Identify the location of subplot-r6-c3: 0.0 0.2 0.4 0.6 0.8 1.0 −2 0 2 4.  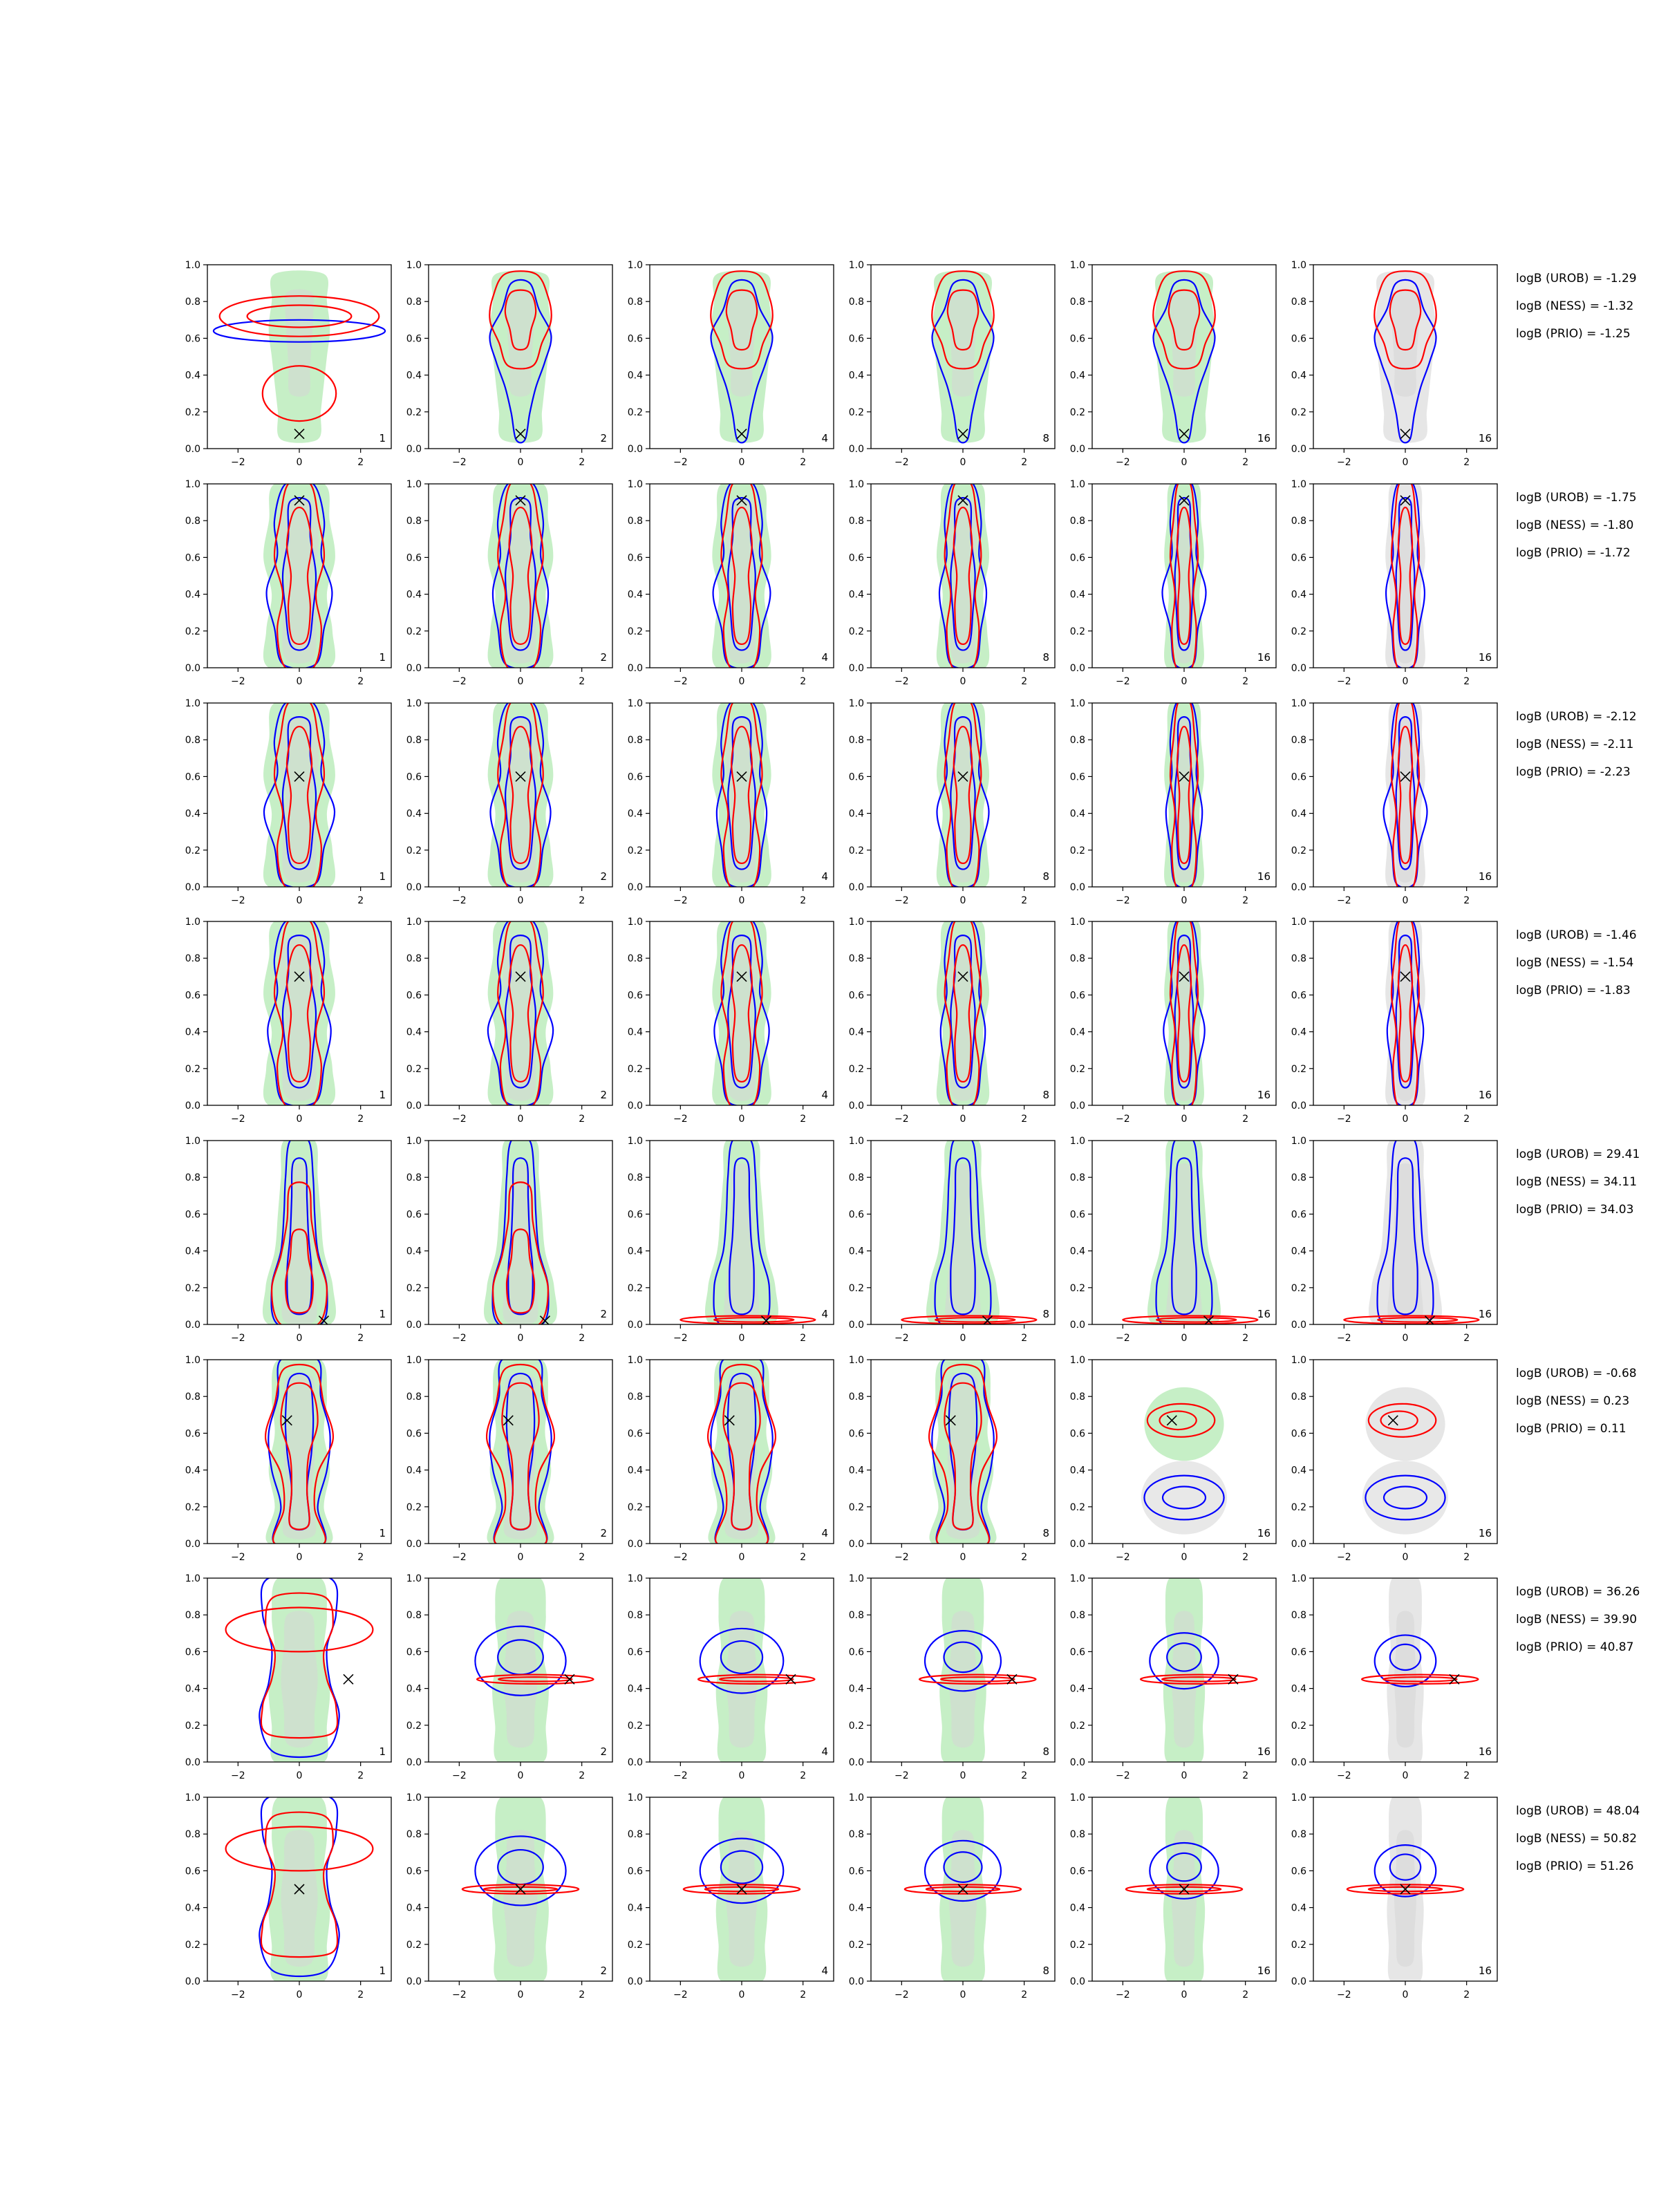
(731, 1459).